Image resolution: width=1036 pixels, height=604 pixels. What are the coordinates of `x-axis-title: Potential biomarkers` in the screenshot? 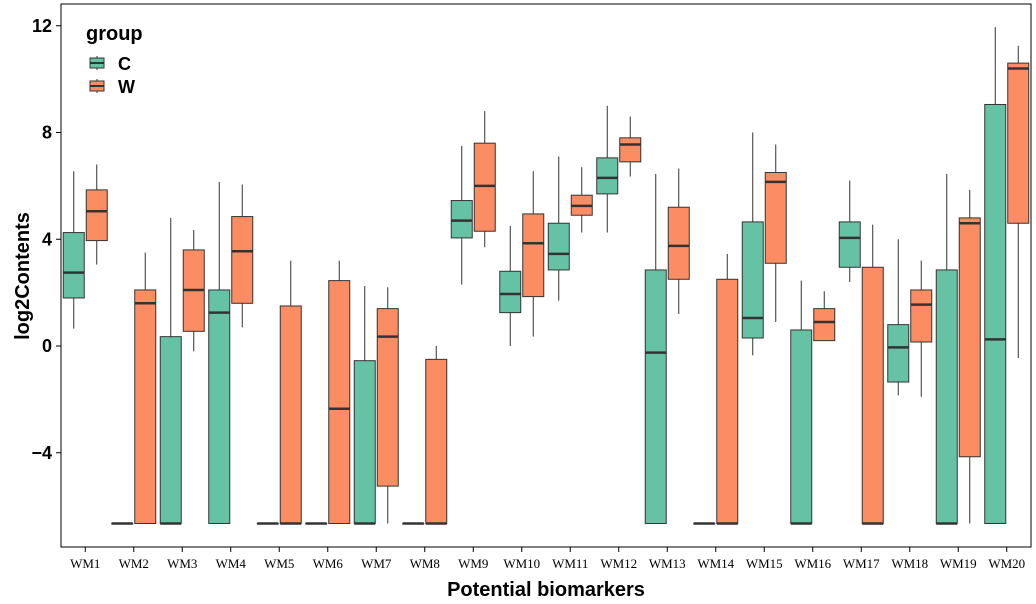 It's located at (546, 590).